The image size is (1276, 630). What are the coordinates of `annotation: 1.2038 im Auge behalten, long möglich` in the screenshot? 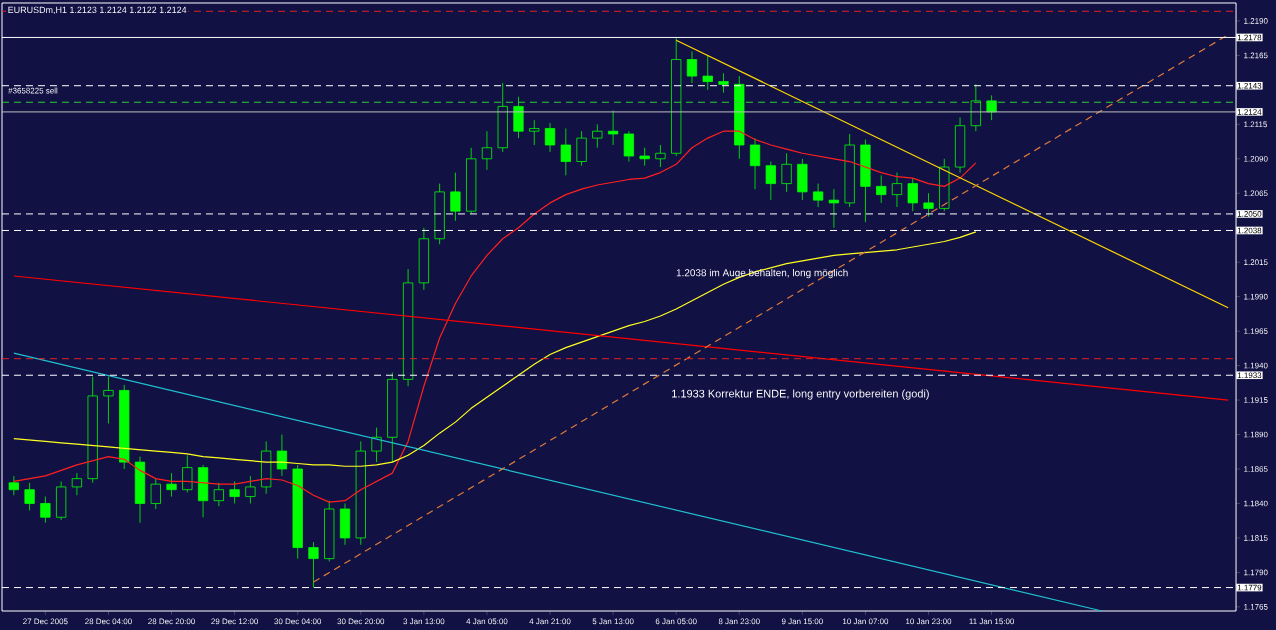 It's located at (762, 273).